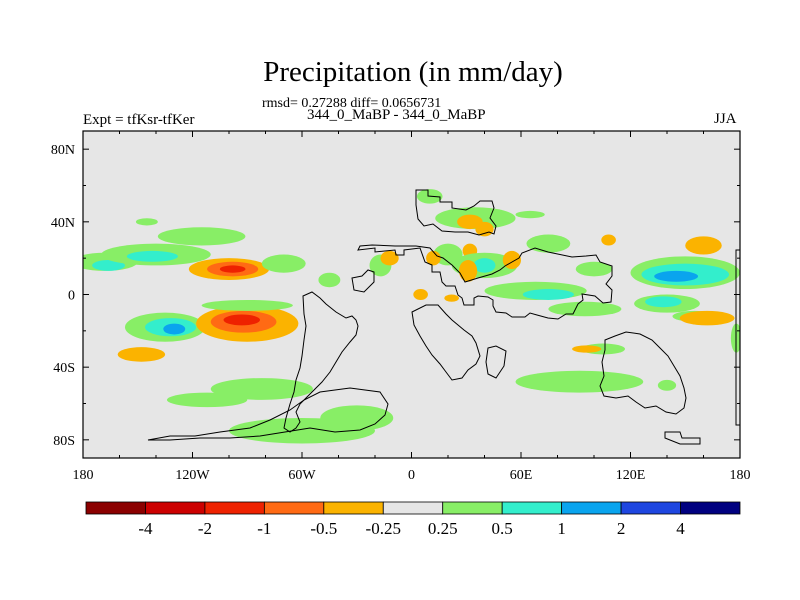 The width and height of the screenshot is (800, 600). What do you see at coordinates (443, 528) in the screenshot?
I see `colorbar-label: 0.25` at bounding box center [443, 528].